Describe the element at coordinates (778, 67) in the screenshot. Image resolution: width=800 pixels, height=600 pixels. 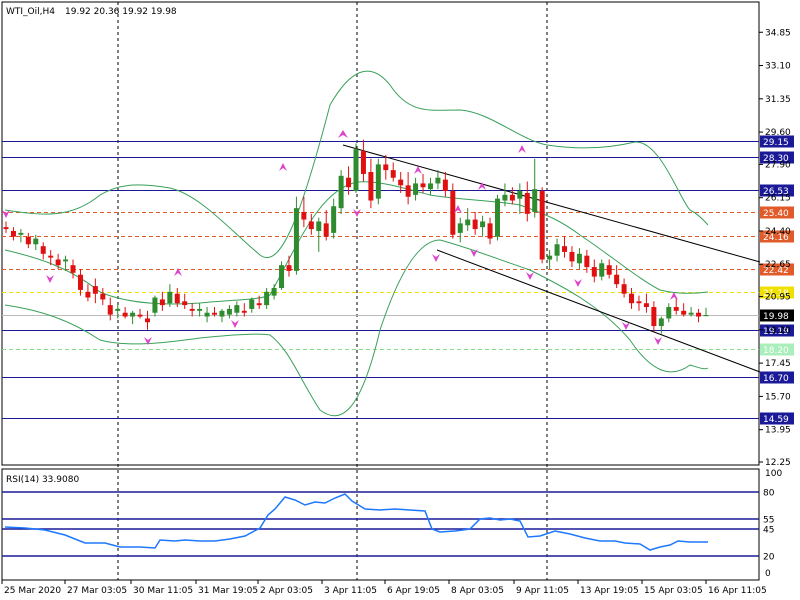
I see `price-tick-label: 33.10` at that location.